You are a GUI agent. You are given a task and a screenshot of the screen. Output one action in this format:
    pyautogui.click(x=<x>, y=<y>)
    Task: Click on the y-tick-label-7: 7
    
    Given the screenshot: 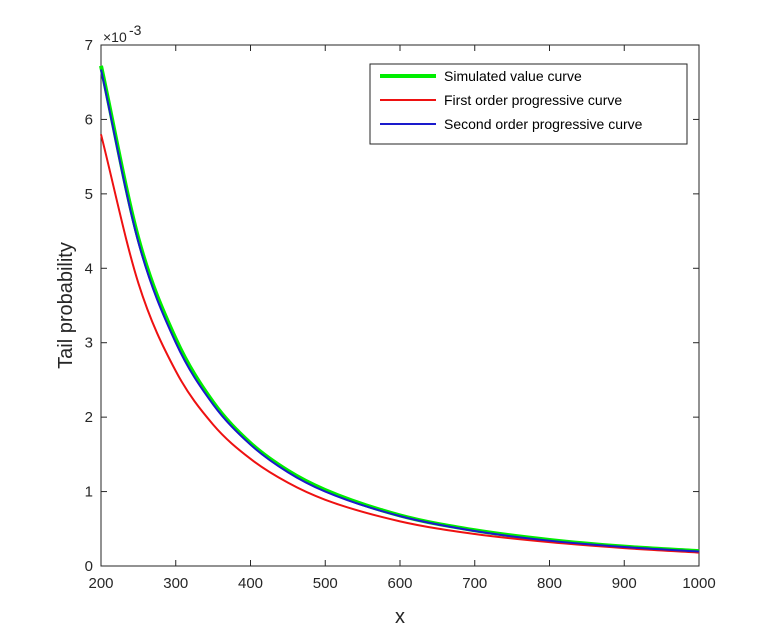 What is the action you would take?
    pyautogui.click(x=89, y=45)
    